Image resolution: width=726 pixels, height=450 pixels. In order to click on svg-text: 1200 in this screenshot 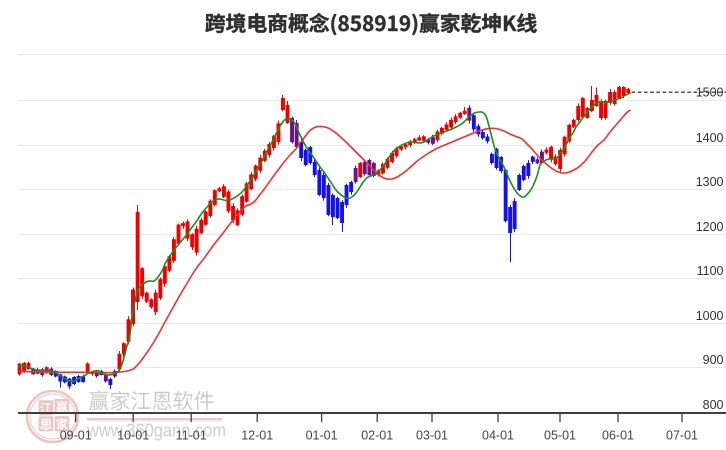, I will do `click(710, 227)`.